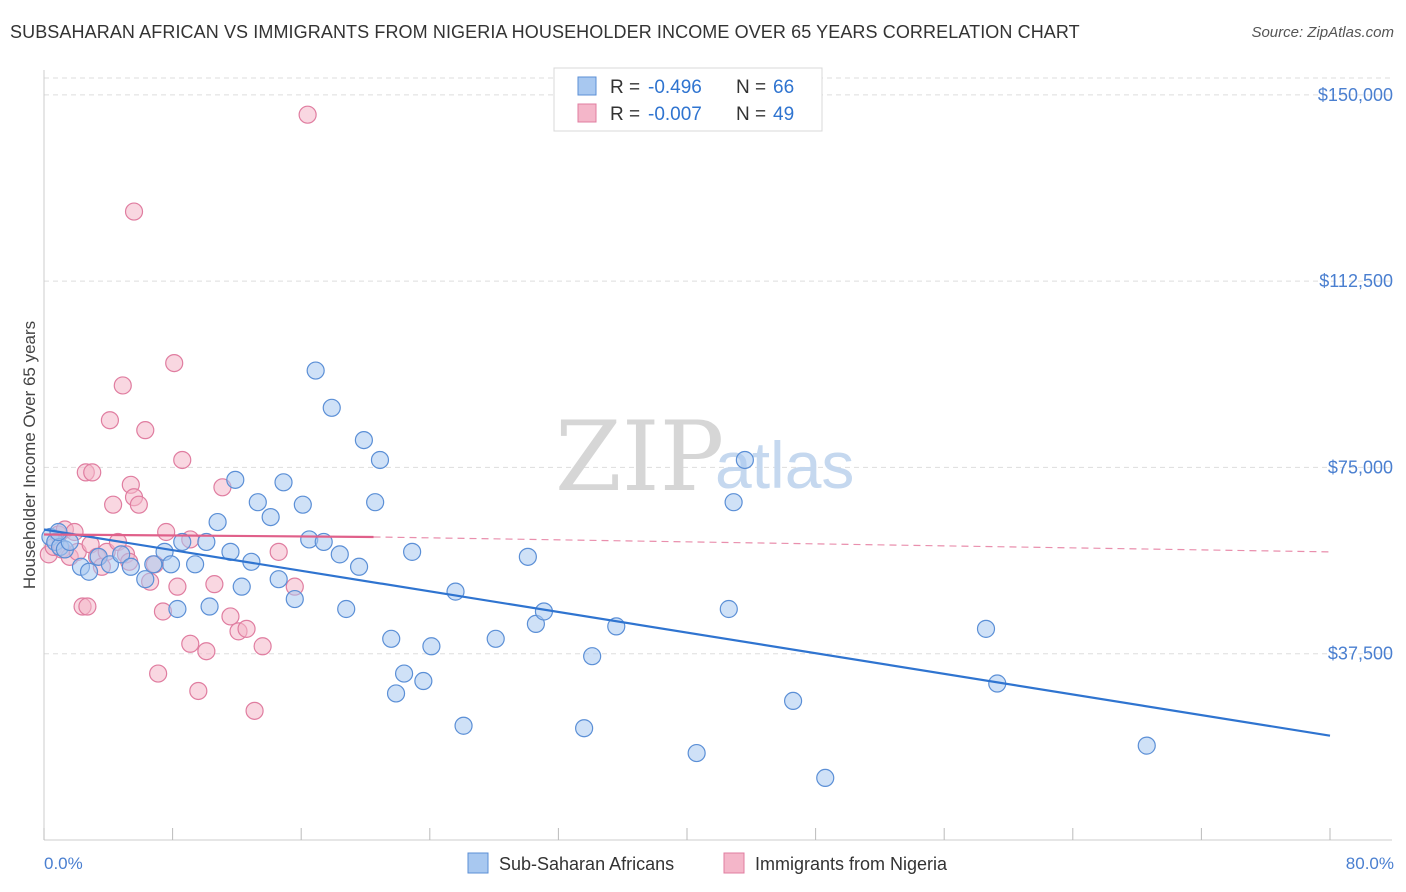 The width and height of the screenshot is (1406, 892). Describe the element at coordinates (675, 87) in the screenshot. I see `legend-r-value: -0.496` at that location.